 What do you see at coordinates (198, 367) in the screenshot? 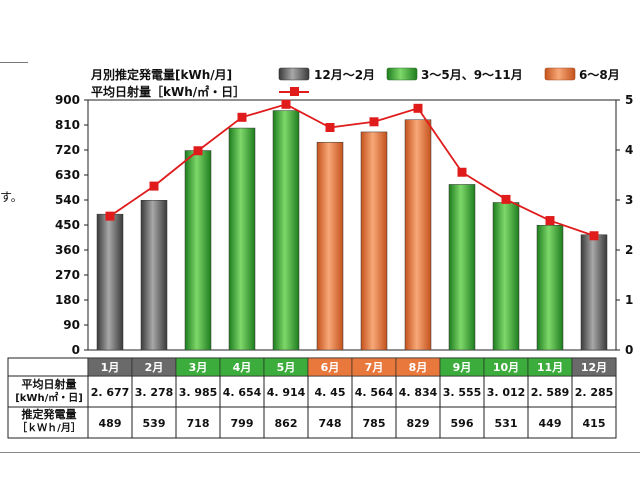
I see `month-header-label: 3月` at bounding box center [198, 367].